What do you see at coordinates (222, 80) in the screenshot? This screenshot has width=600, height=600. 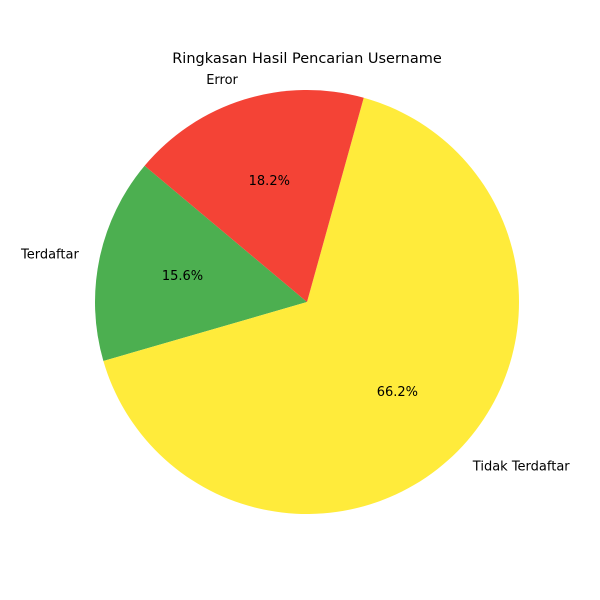 I see `slice-category-label: Error` at bounding box center [222, 80].